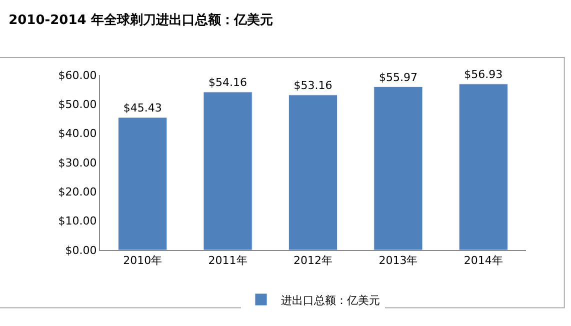 This screenshot has height=326, width=571. Describe the element at coordinates (313, 261) in the screenshot. I see `x-tick-label: 2012年` at that location.